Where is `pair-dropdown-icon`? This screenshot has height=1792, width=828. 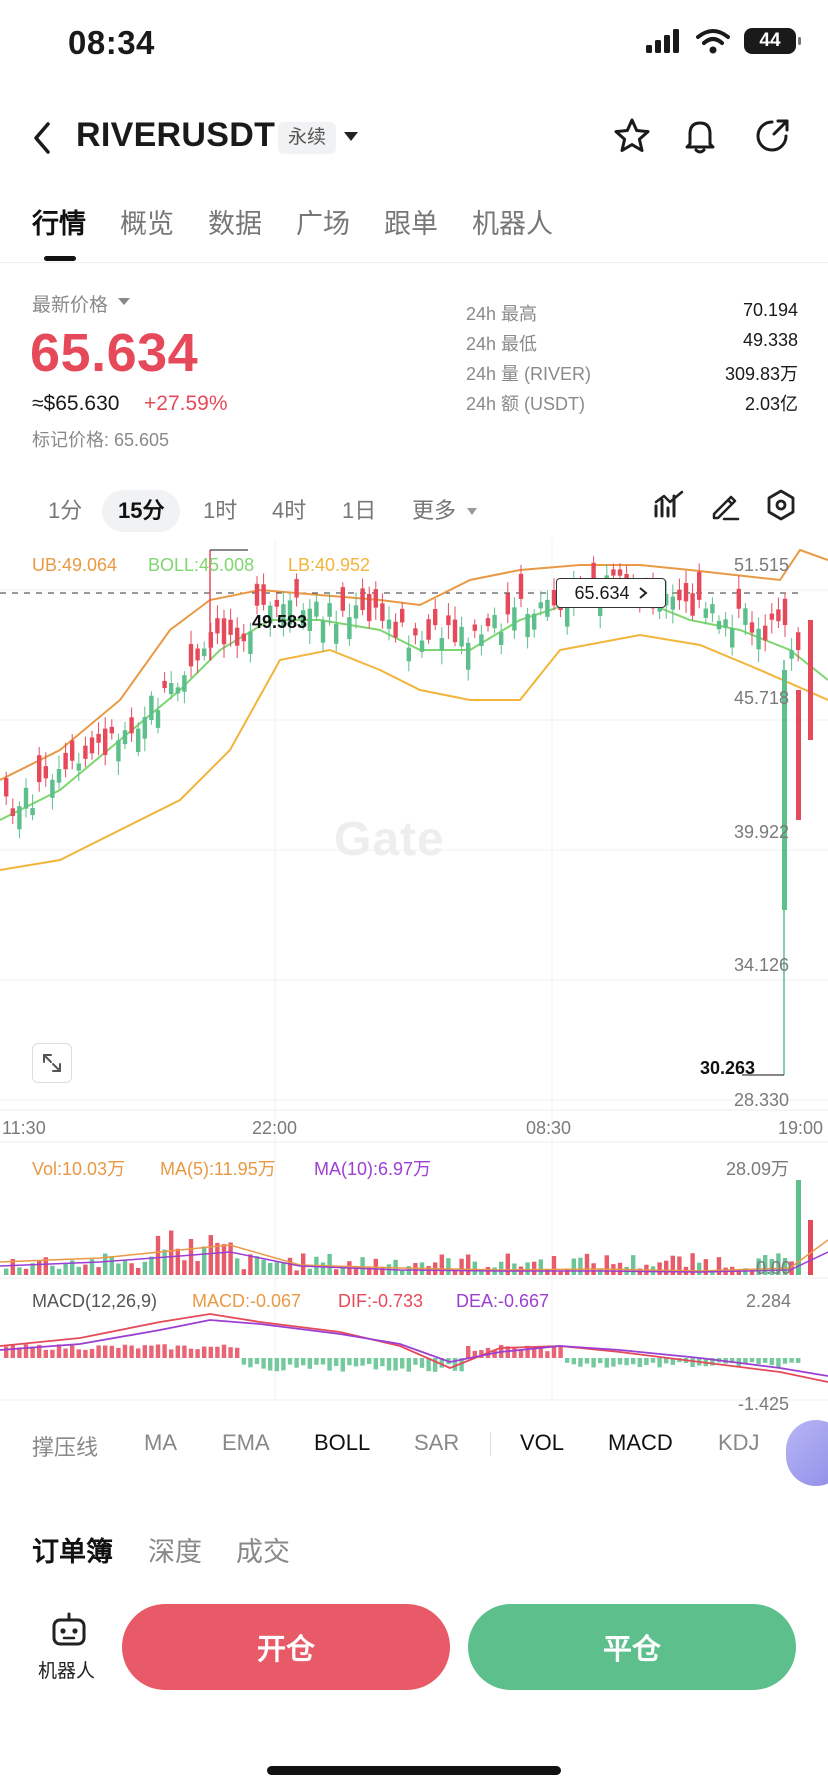 pair-dropdown-icon is located at coordinates (351, 136).